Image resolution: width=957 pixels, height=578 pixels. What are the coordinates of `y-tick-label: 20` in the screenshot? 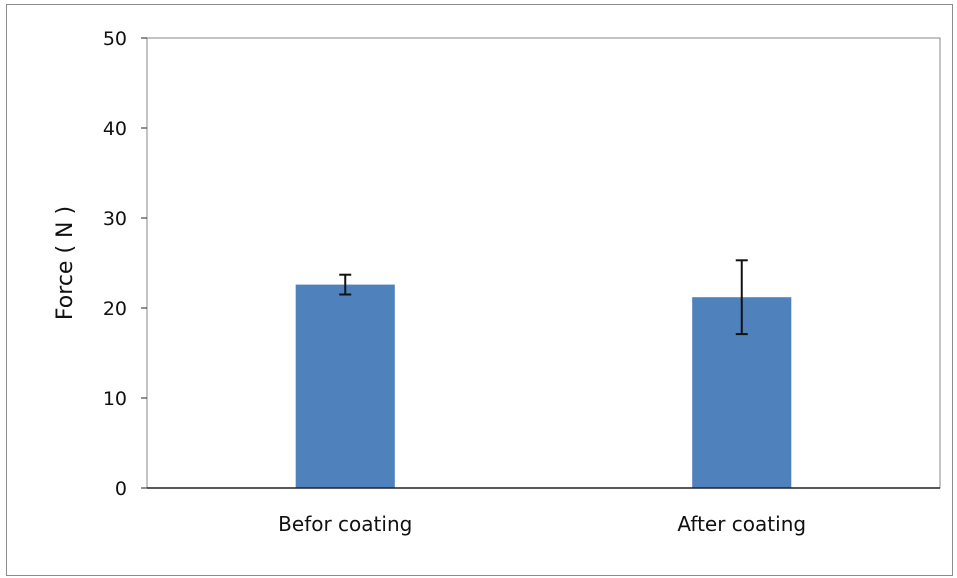 It's located at (115, 309).